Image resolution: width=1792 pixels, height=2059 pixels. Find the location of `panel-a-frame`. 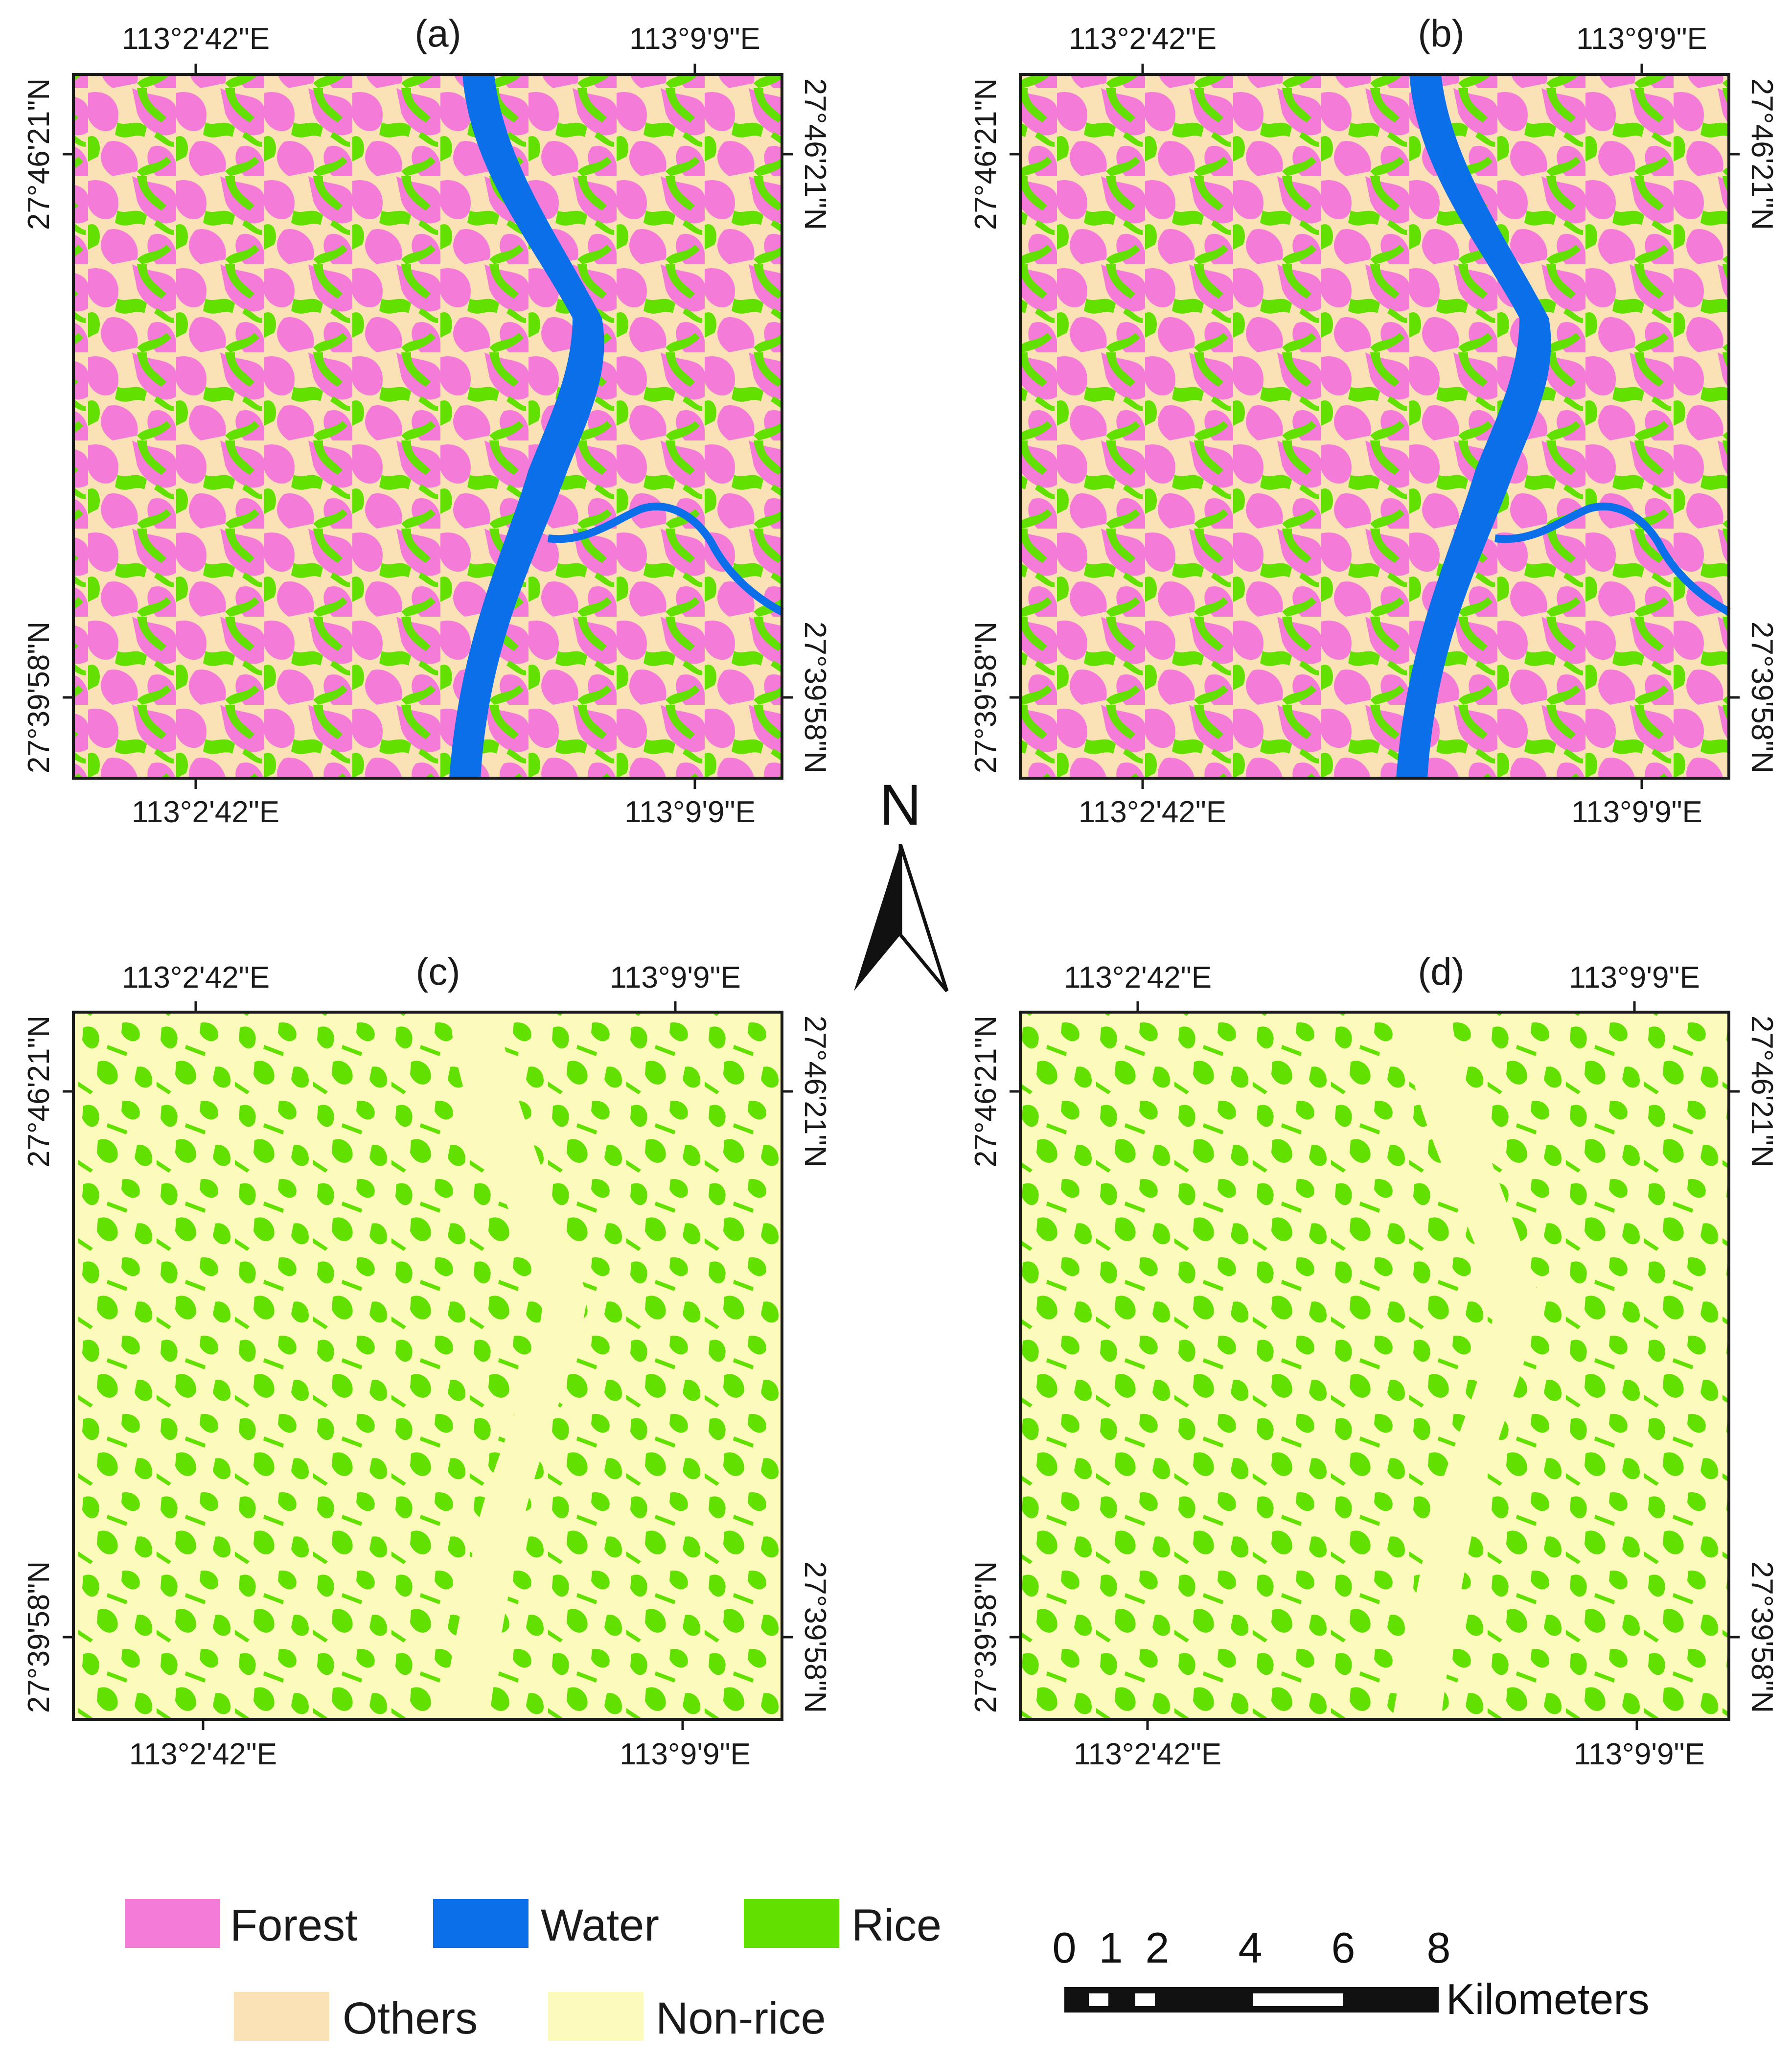

panel-a-frame is located at coordinates (427, 426).